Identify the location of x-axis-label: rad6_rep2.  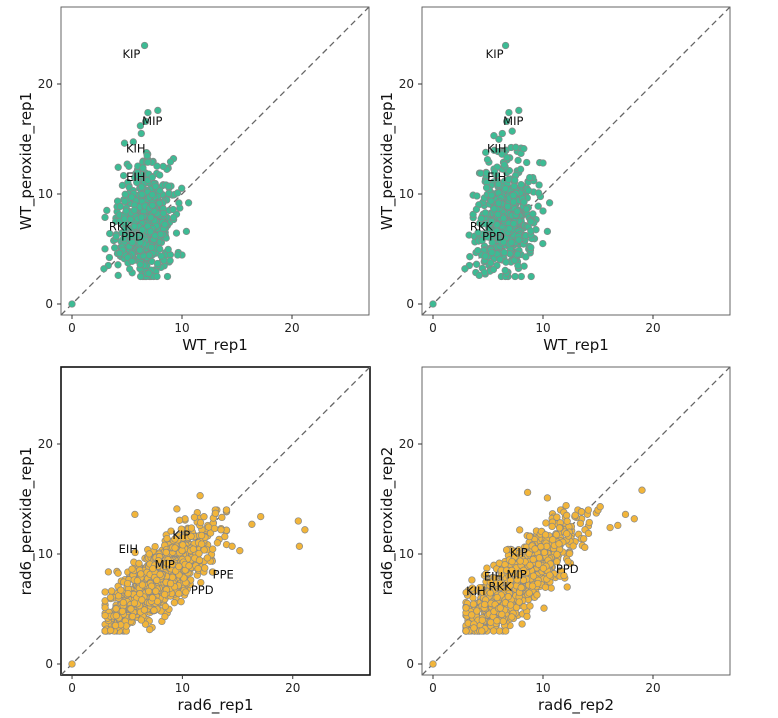
(576, 705).